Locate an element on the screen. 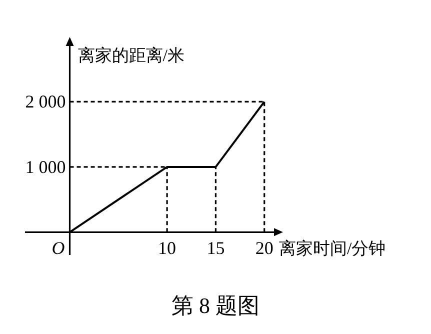  y-tick-label: 1 000 is located at coordinates (45, 166).